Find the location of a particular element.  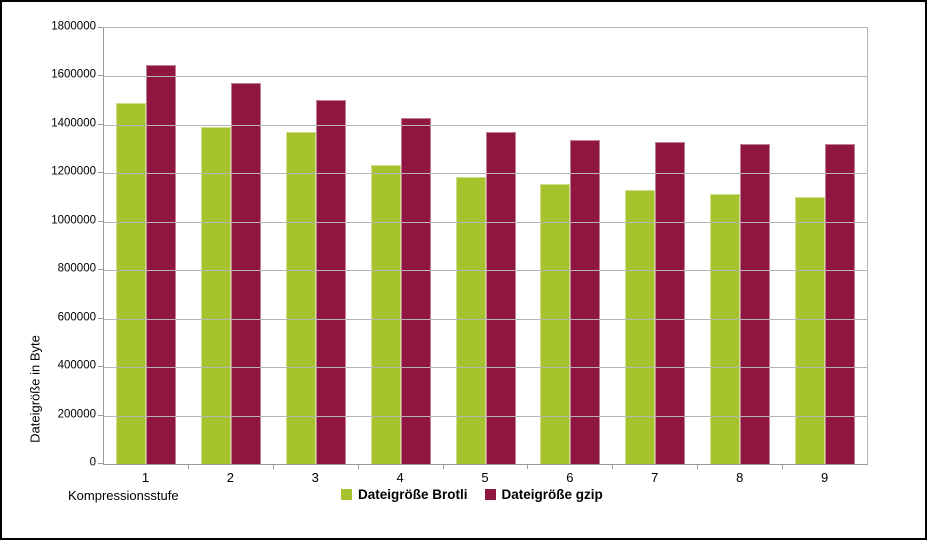

legend-swatch-gzip-icon is located at coordinates (490, 494).